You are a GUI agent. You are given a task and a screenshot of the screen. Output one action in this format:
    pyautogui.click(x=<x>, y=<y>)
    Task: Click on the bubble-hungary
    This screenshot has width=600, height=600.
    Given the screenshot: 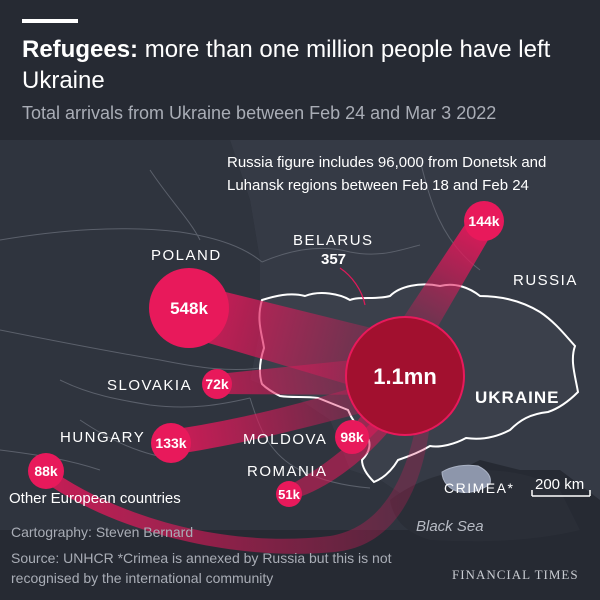 What is the action you would take?
    pyautogui.click(x=171, y=443)
    